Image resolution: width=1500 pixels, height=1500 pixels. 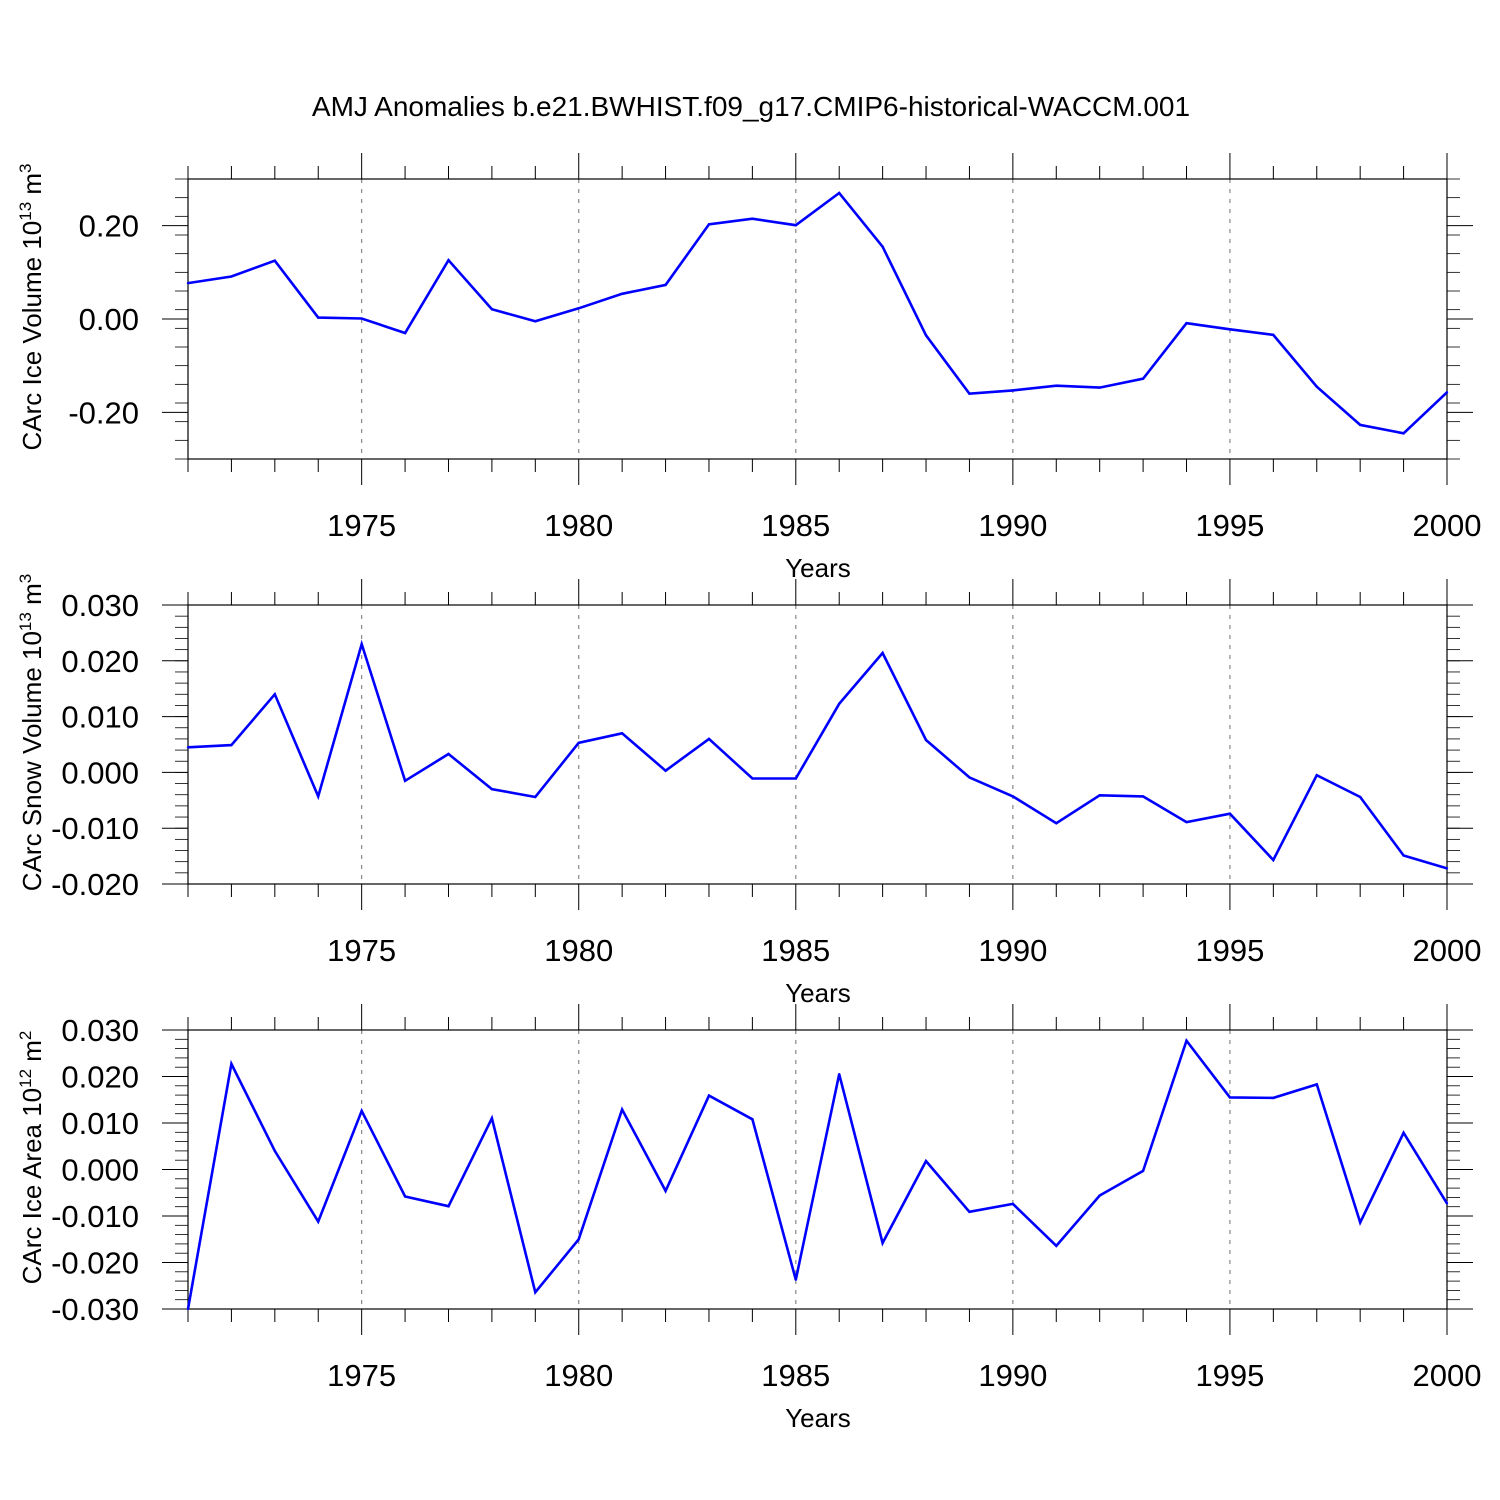 I want to click on y-axis-label: CArc Ice Volume 1013 m3, so click(x=31, y=306).